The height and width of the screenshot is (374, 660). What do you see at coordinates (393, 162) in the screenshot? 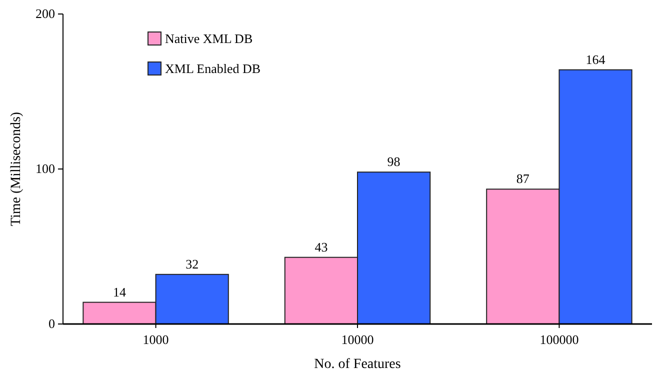
I see `data-label: 98` at bounding box center [393, 162].